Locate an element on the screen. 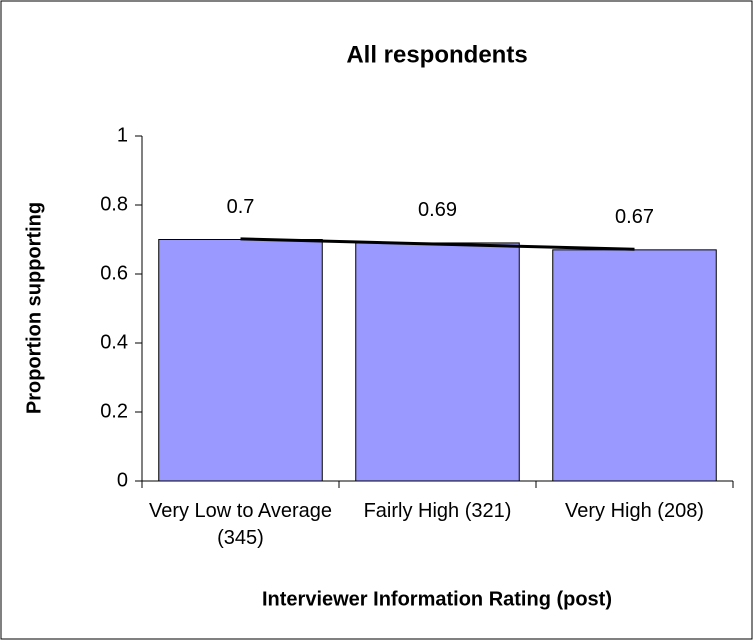  trendline is located at coordinates (437, 244).